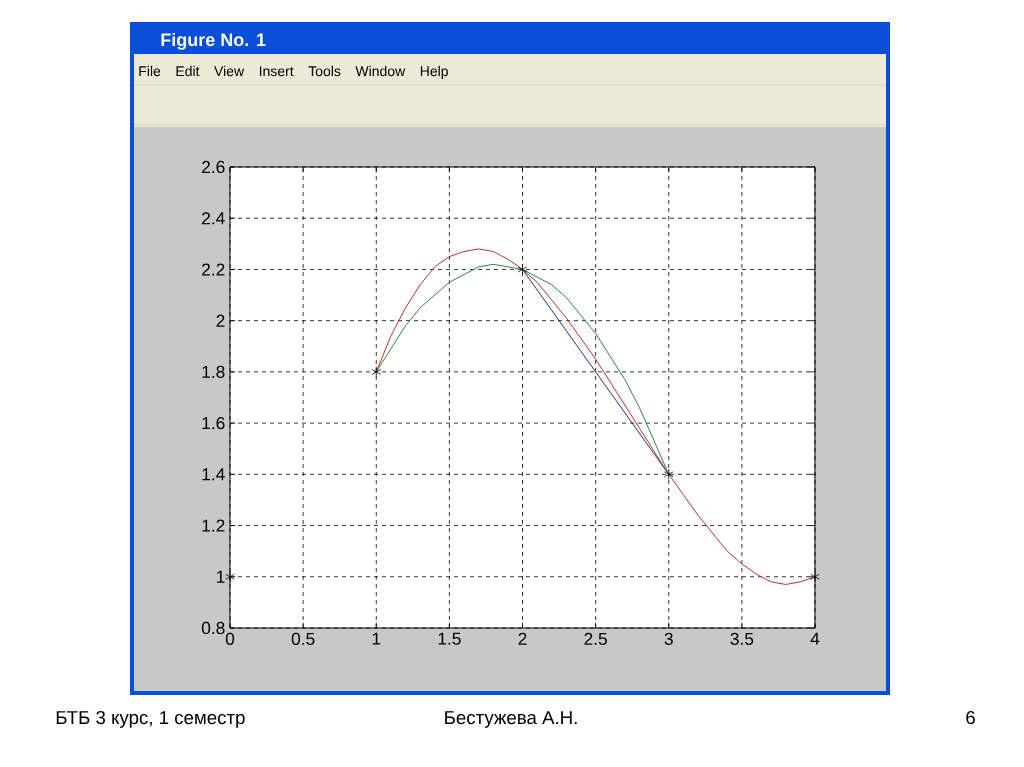 Image resolution: width=1024 pixels, height=767 pixels. What do you see at coordinates (229, 71) in the screenshot?
I see `text: View` at bounding box center [229, 71].